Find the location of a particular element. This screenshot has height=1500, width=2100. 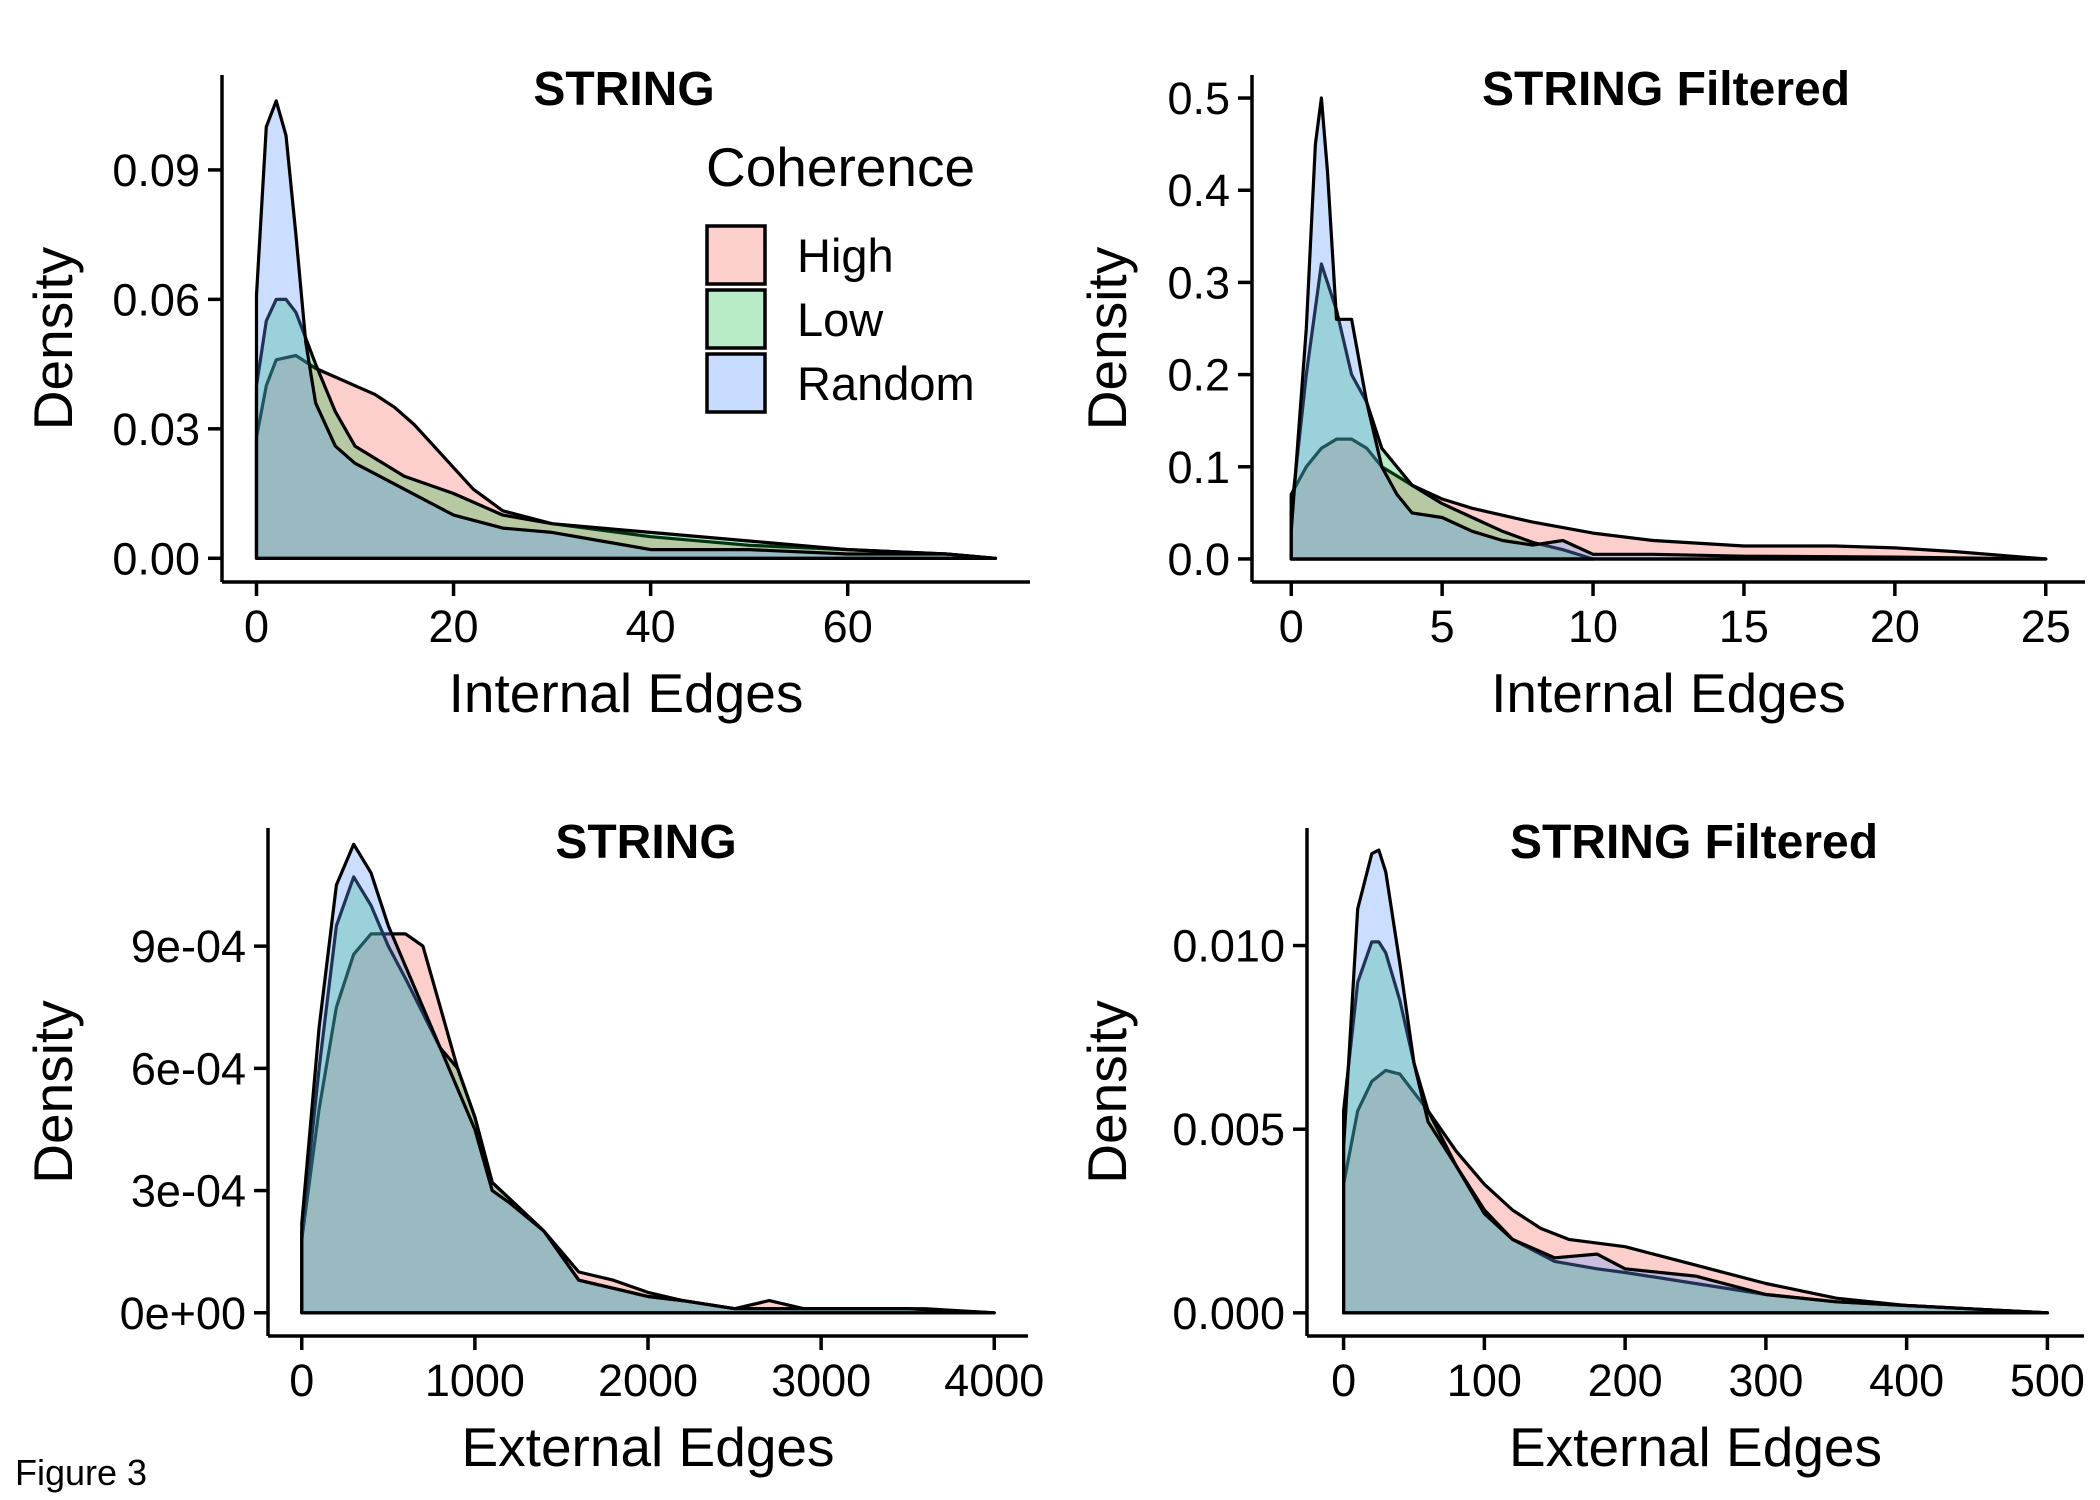

legend-label-high: High is located at coordinates (845, 255).